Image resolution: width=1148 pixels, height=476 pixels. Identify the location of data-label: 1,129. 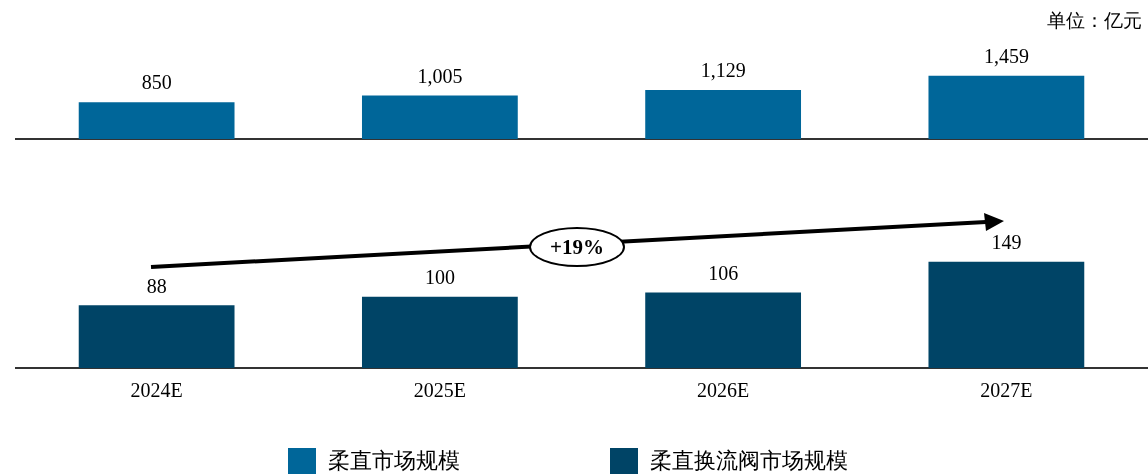
(723, 70).